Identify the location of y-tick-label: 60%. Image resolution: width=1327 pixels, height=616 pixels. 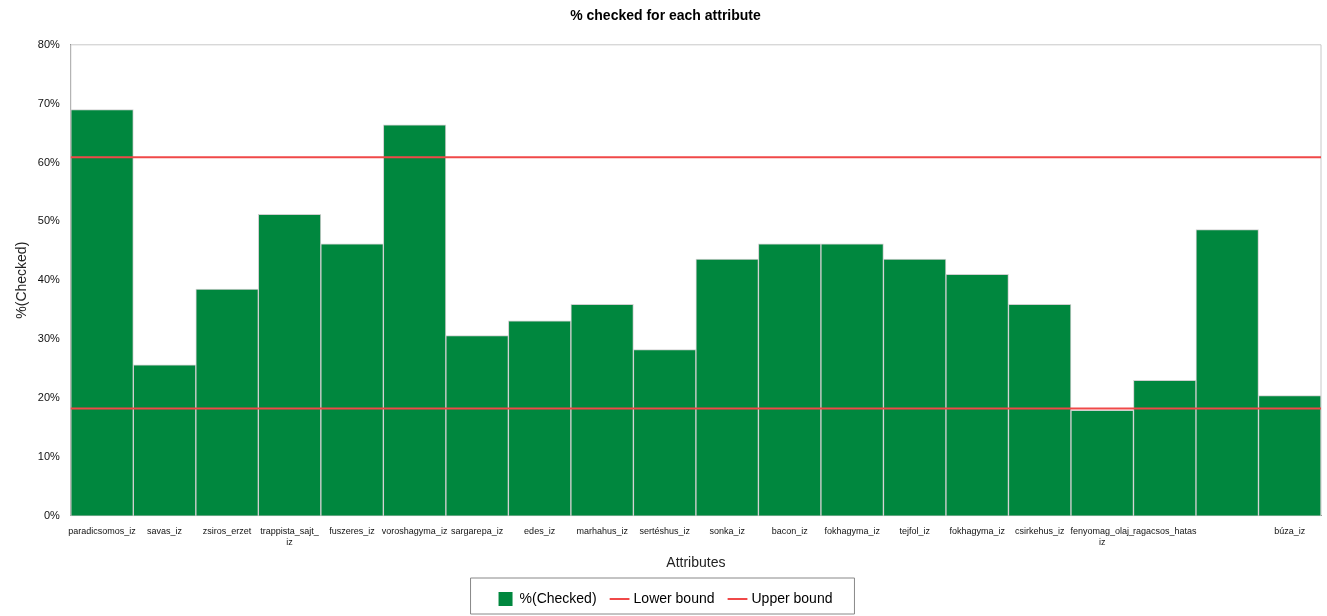
(49, 161).